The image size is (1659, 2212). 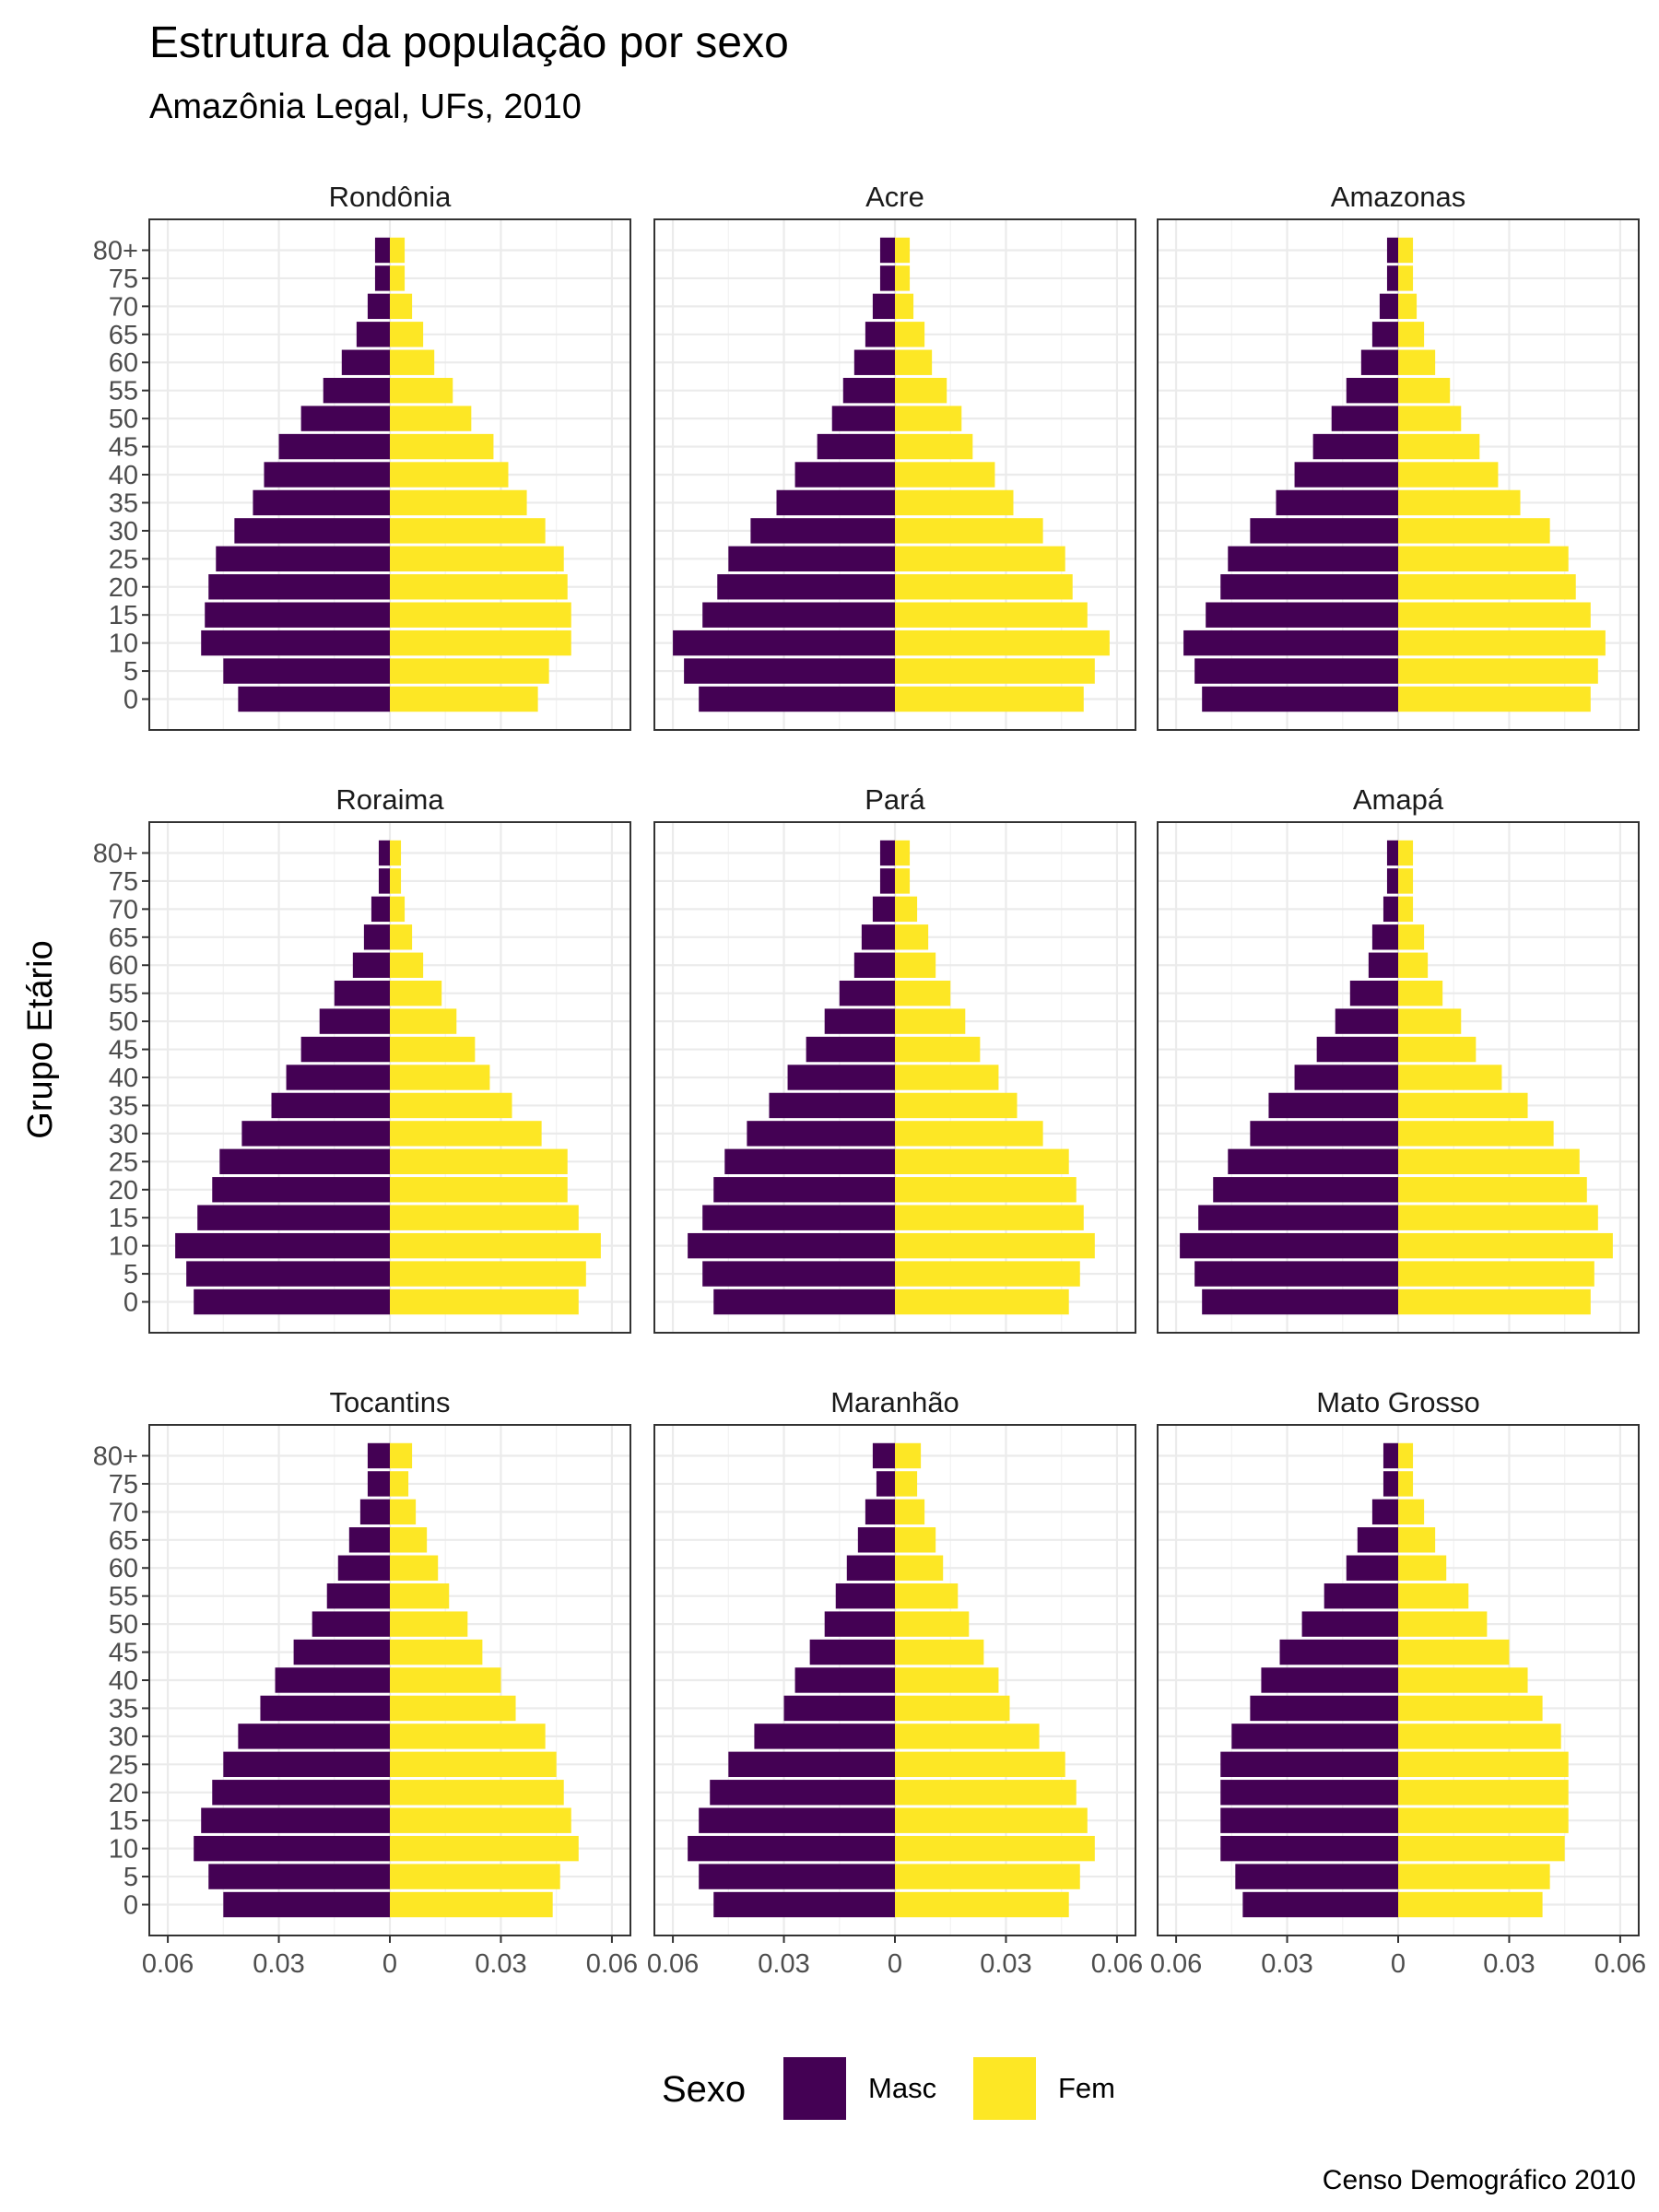 I want to click on y-axis-label: Grupo Etário, so click(x=40, y=1039).